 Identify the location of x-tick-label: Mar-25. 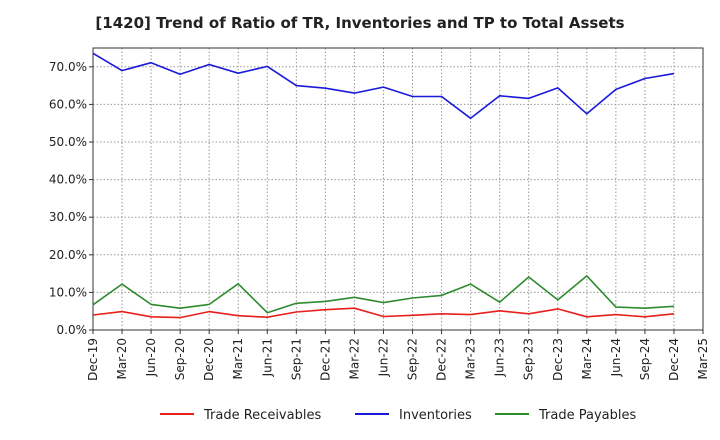
(703, 358).